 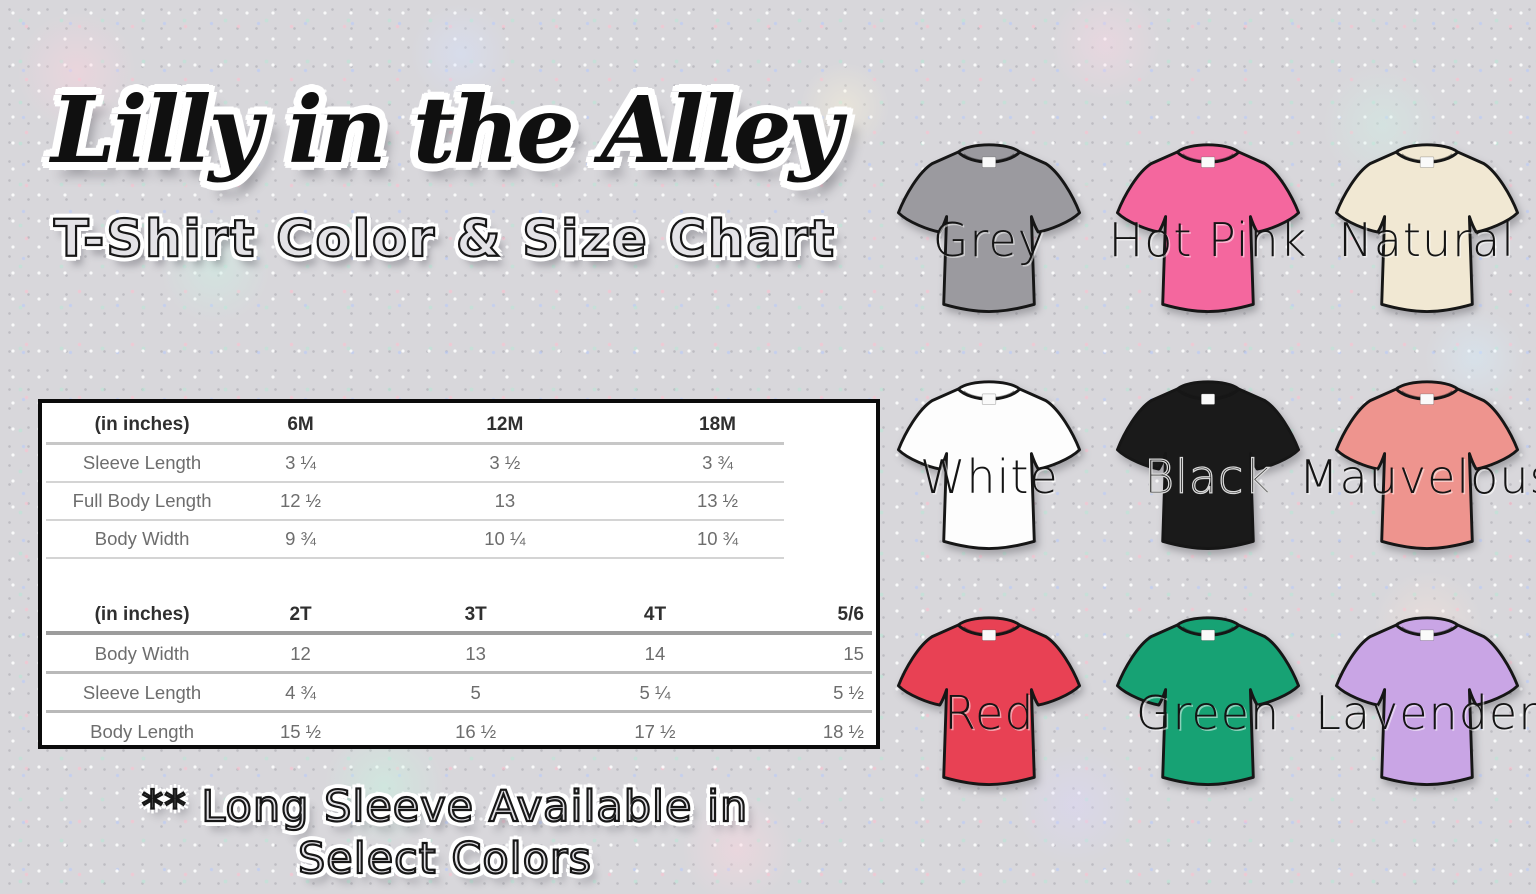 What do you see at coordinates (475, 614) in the screenshot?
I see `column-header-3t: 3T` at bounding box center [475, 614].